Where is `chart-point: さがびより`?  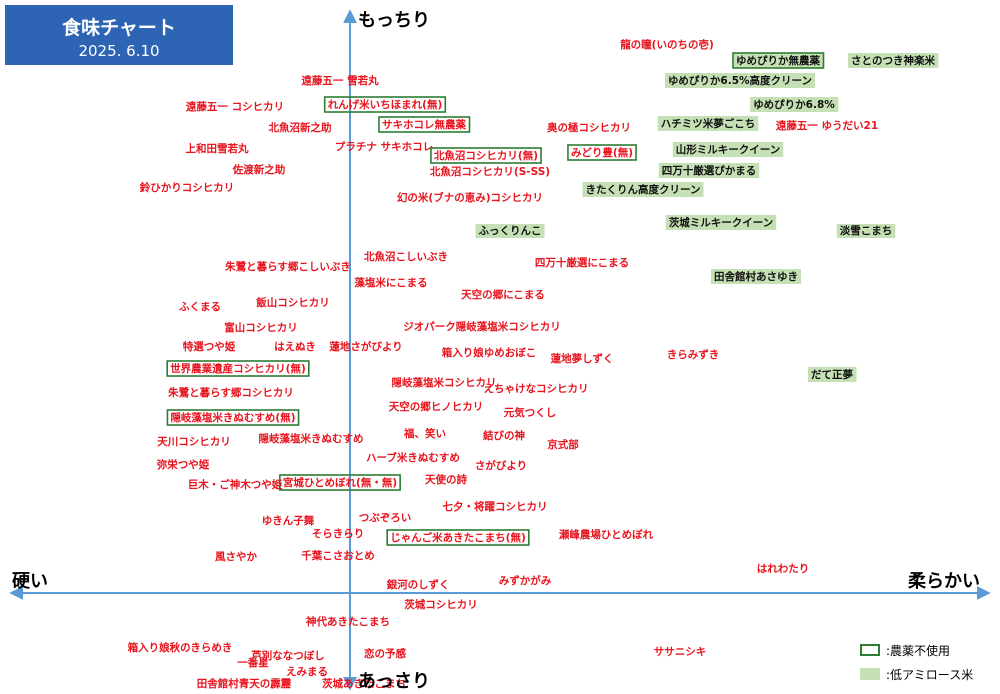
chart-point: さがびより is located at coordinates (501, 465).